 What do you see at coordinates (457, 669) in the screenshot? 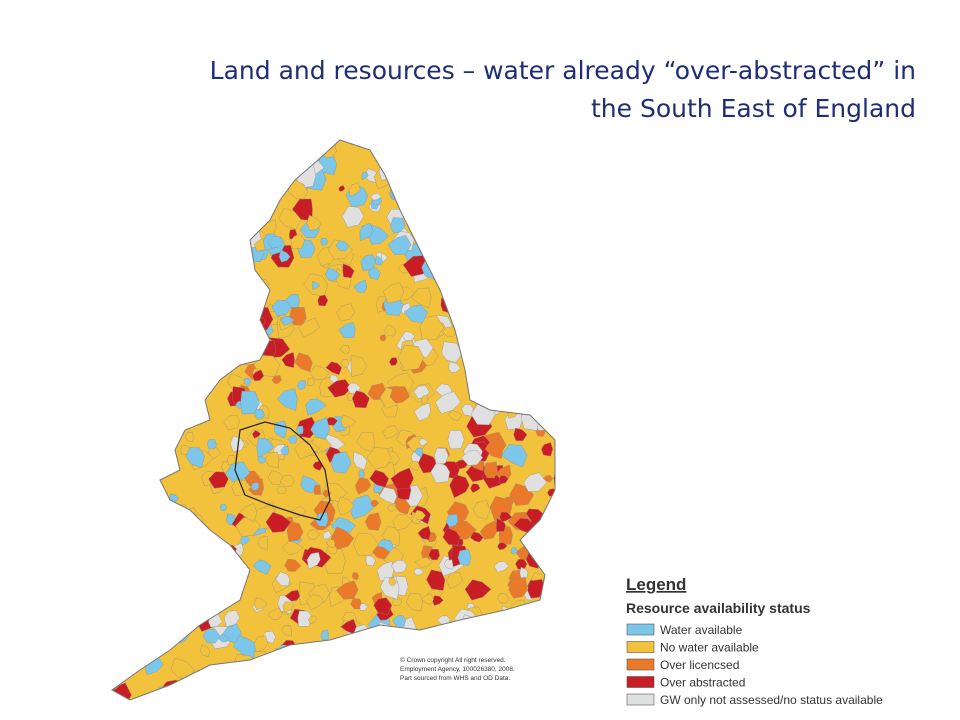
I see `copyright-line: Employment Agency, 100026380, 2008.` at bounding box center [457, 669].